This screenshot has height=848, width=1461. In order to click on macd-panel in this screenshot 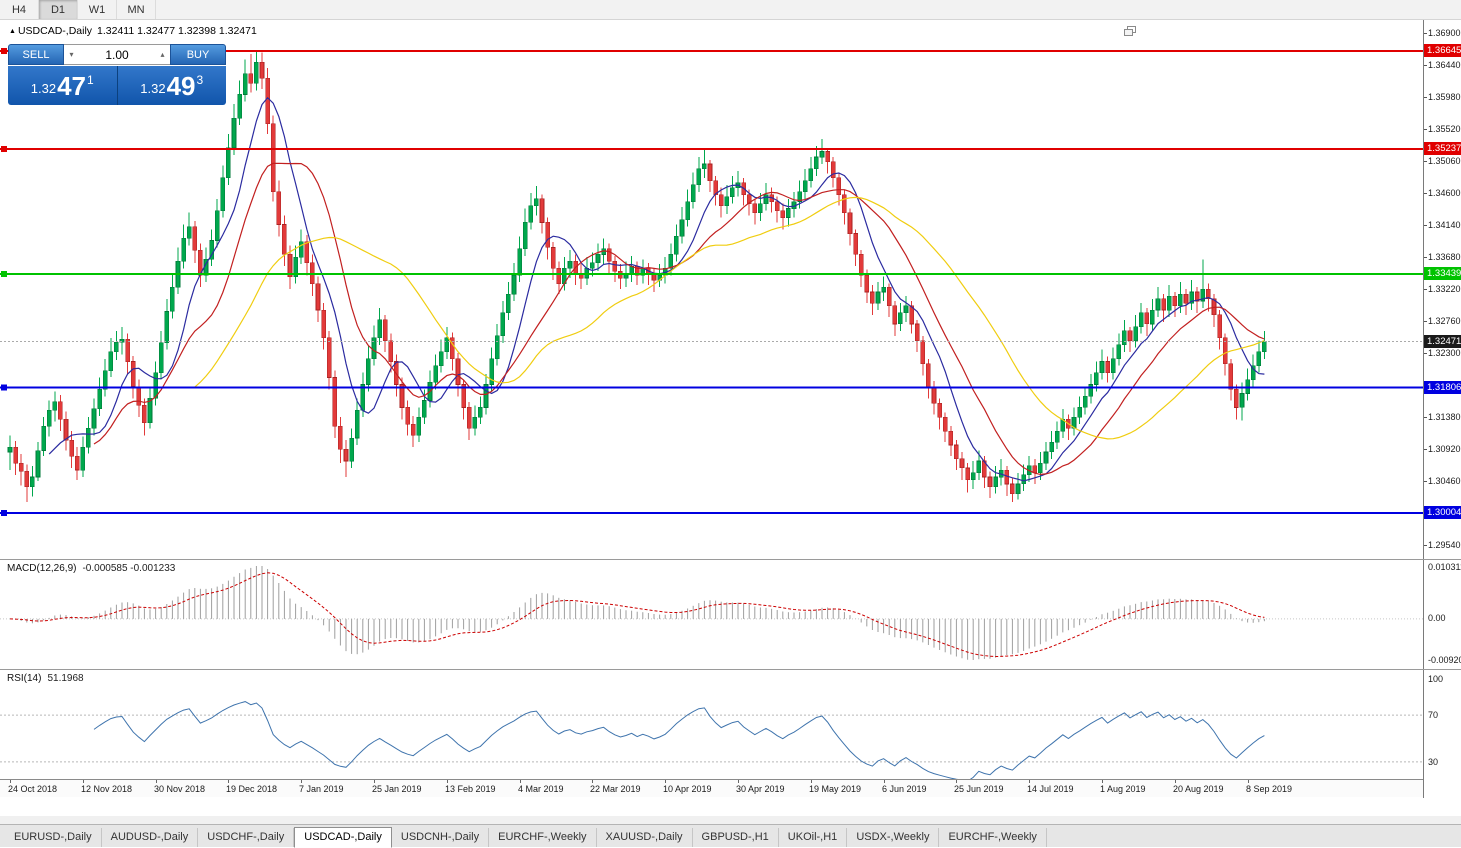, I will do `click(711, 614)`.